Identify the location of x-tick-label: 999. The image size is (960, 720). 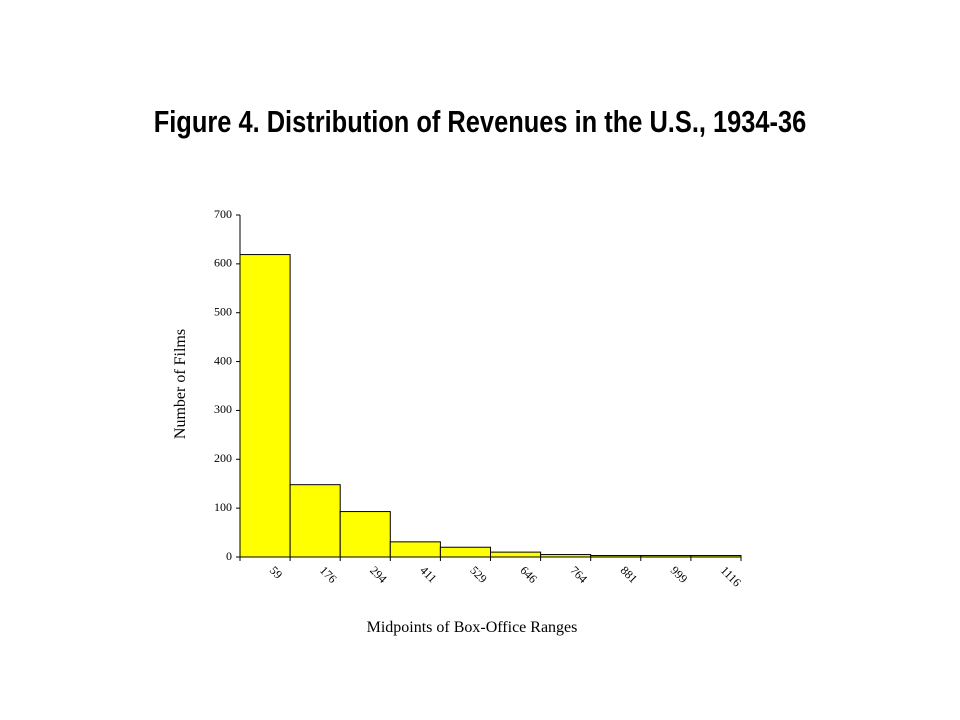
(679, 574).